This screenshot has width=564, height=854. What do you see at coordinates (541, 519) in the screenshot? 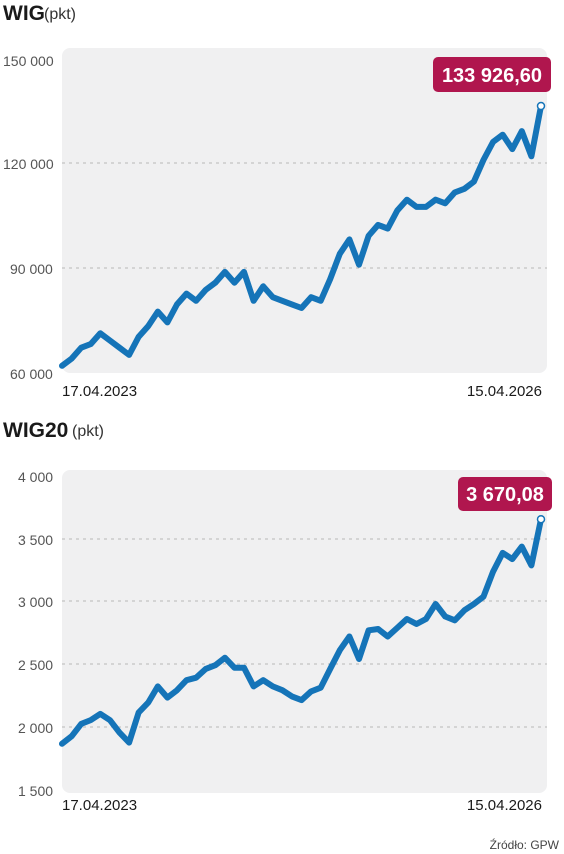
I see `wig20-last-point-marker` at bounding box center [541, 519].